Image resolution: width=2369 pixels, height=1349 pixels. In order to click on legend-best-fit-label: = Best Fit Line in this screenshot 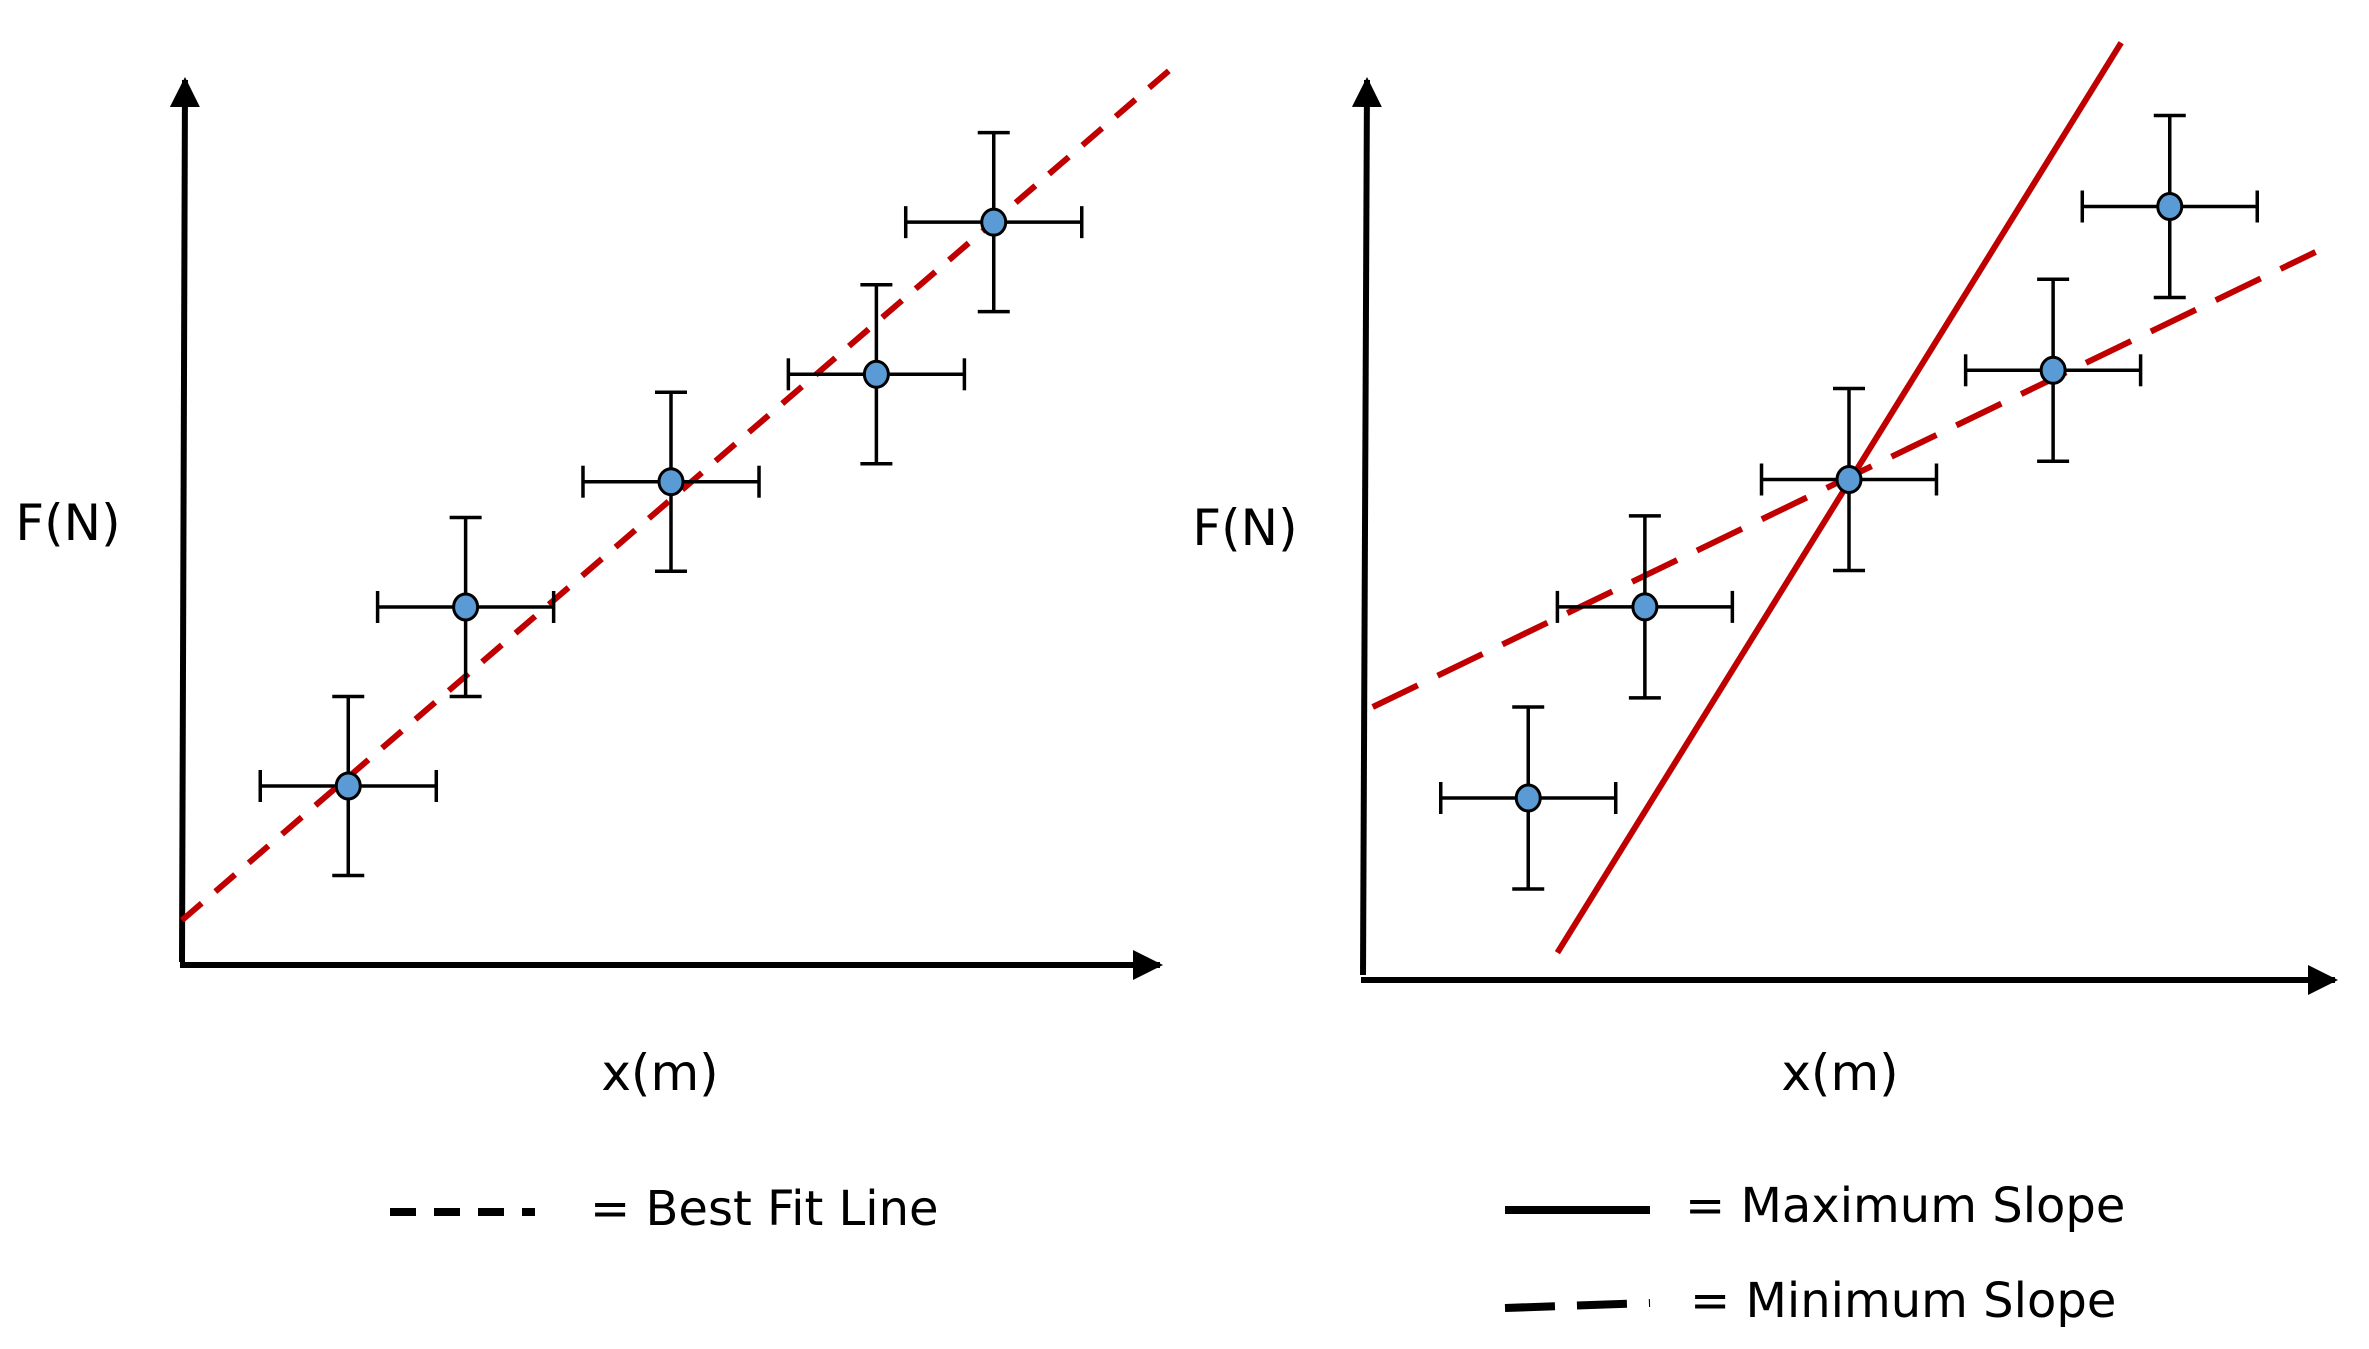, I will do `click(764, 1209)`.